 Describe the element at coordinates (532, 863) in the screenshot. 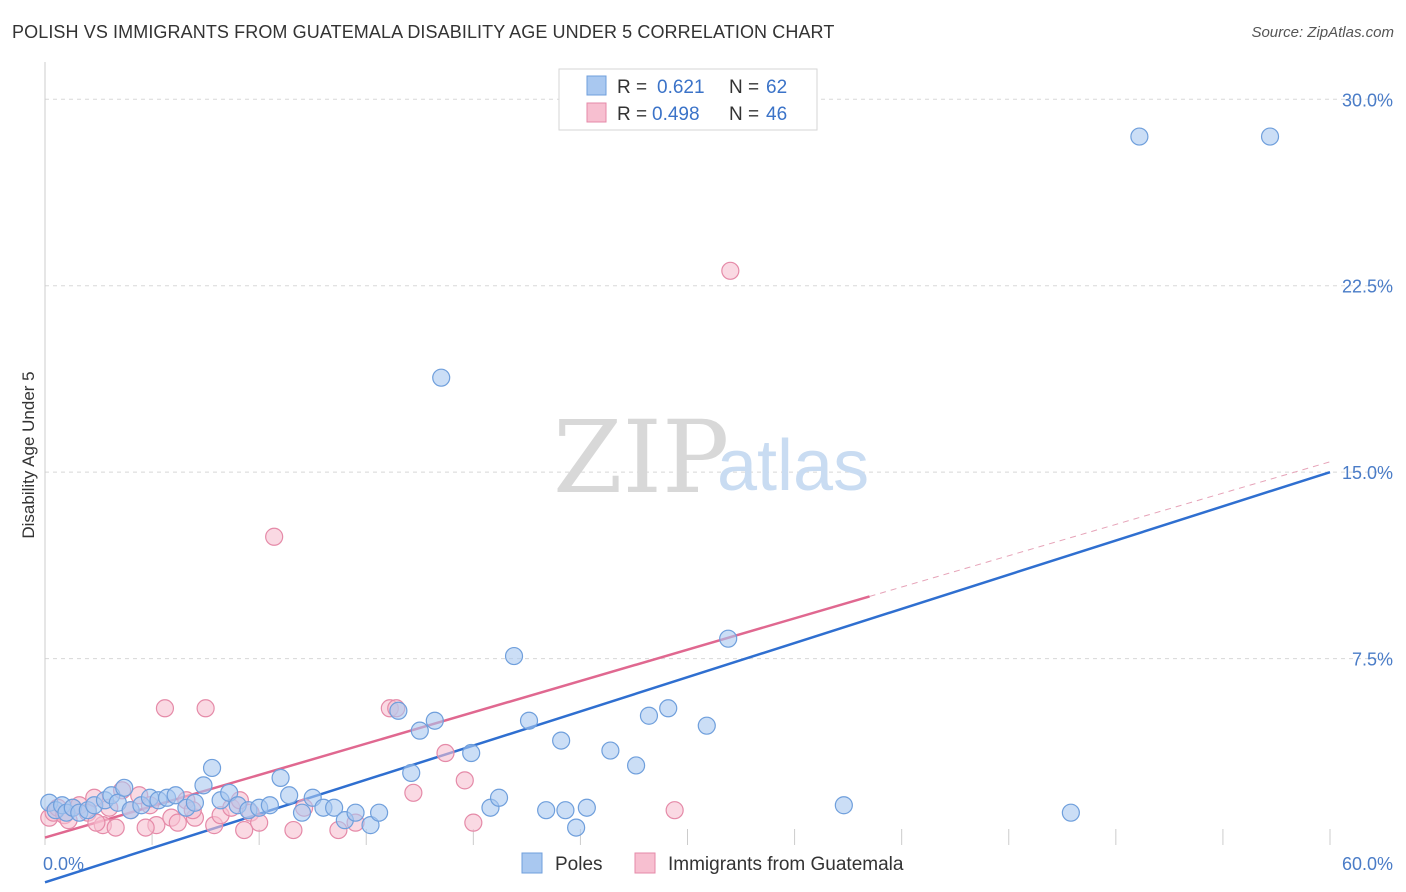

I see `bottom-legend-swatch-poles` at that location.